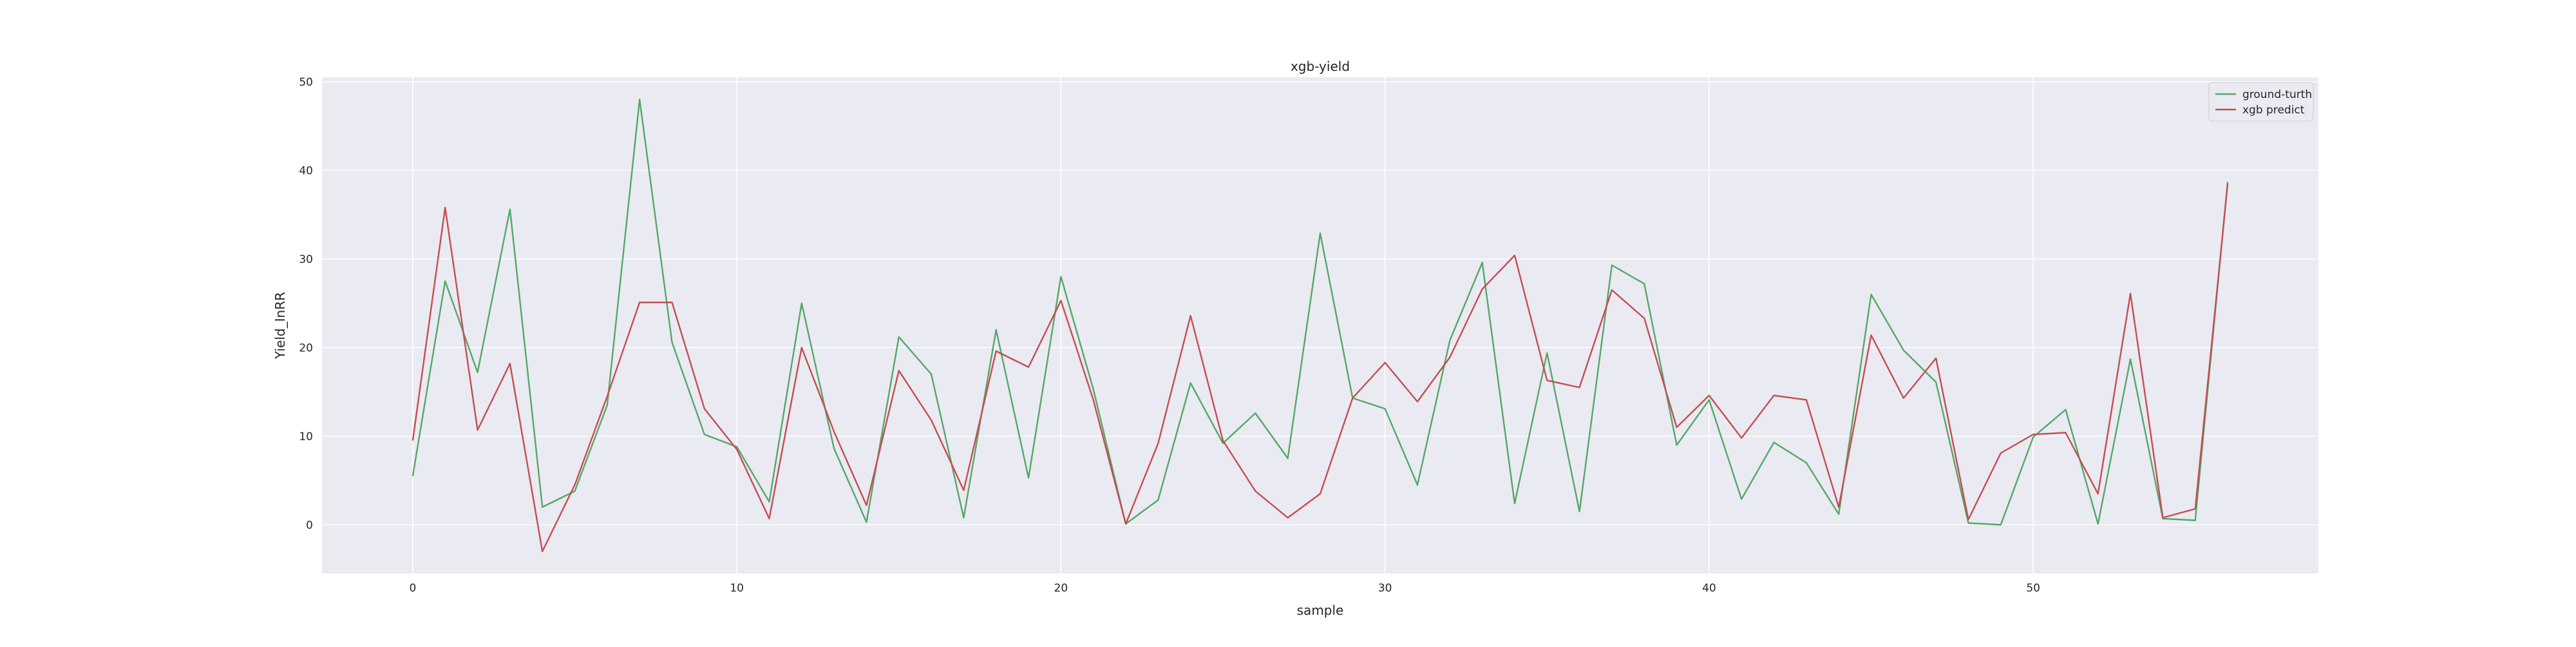  I want to click on legend-box, so click(2261, 102).